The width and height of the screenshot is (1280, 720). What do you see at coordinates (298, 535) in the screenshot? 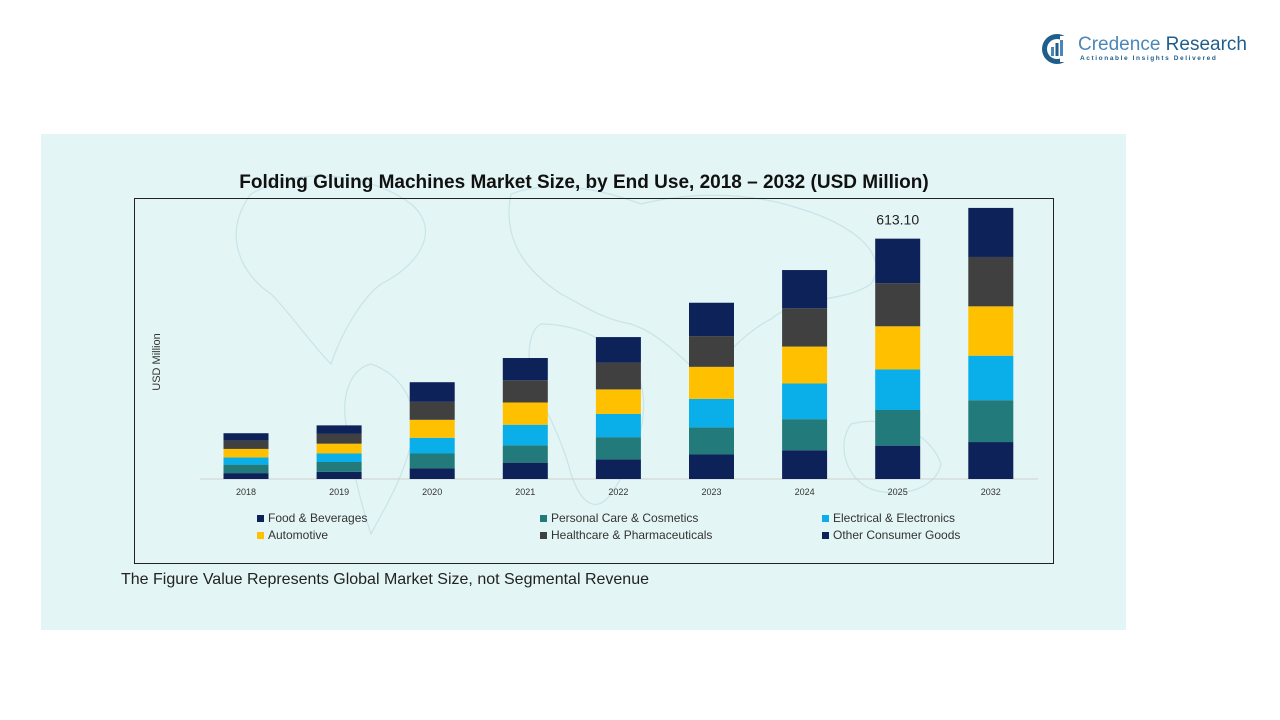
I see `legend-label: Automotive` at bounding box center [298, 535].